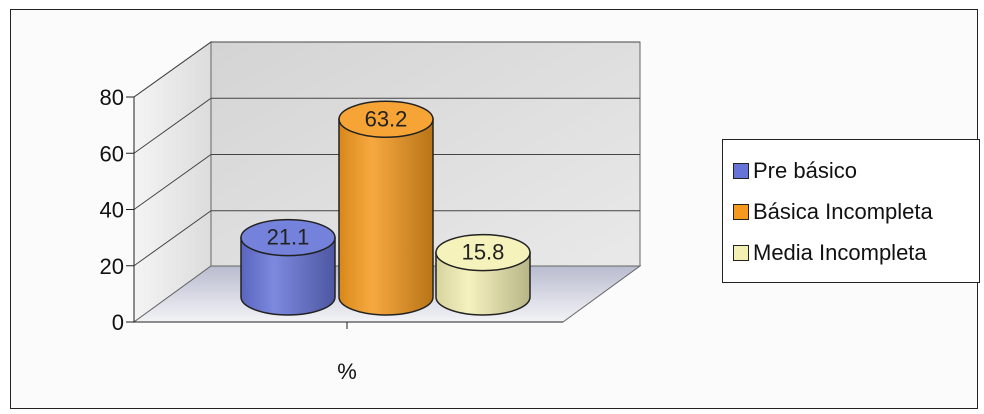 The width and height of the screenshot is (984, 414). I want to click on data-label: 15.8, so click(483, 252).